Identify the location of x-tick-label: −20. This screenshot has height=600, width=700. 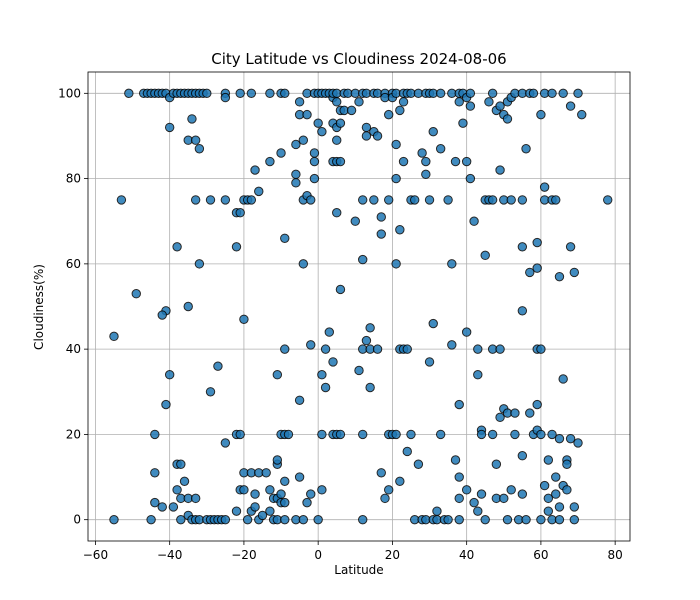
(243, 555).